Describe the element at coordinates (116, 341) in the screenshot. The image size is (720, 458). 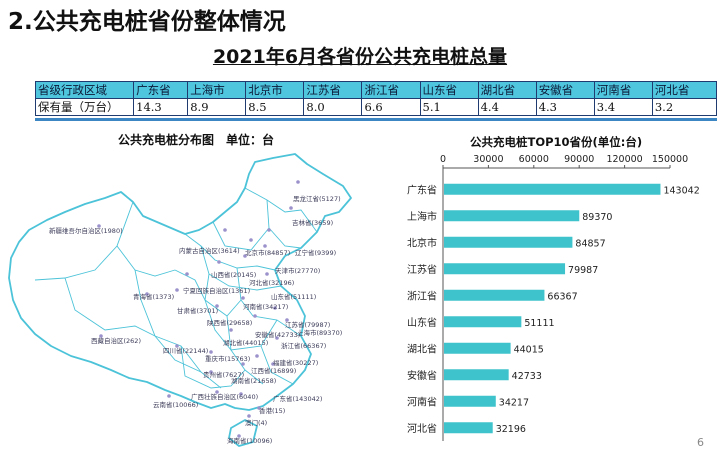
I see `map-label: 西藏自治区(262)` at that location.